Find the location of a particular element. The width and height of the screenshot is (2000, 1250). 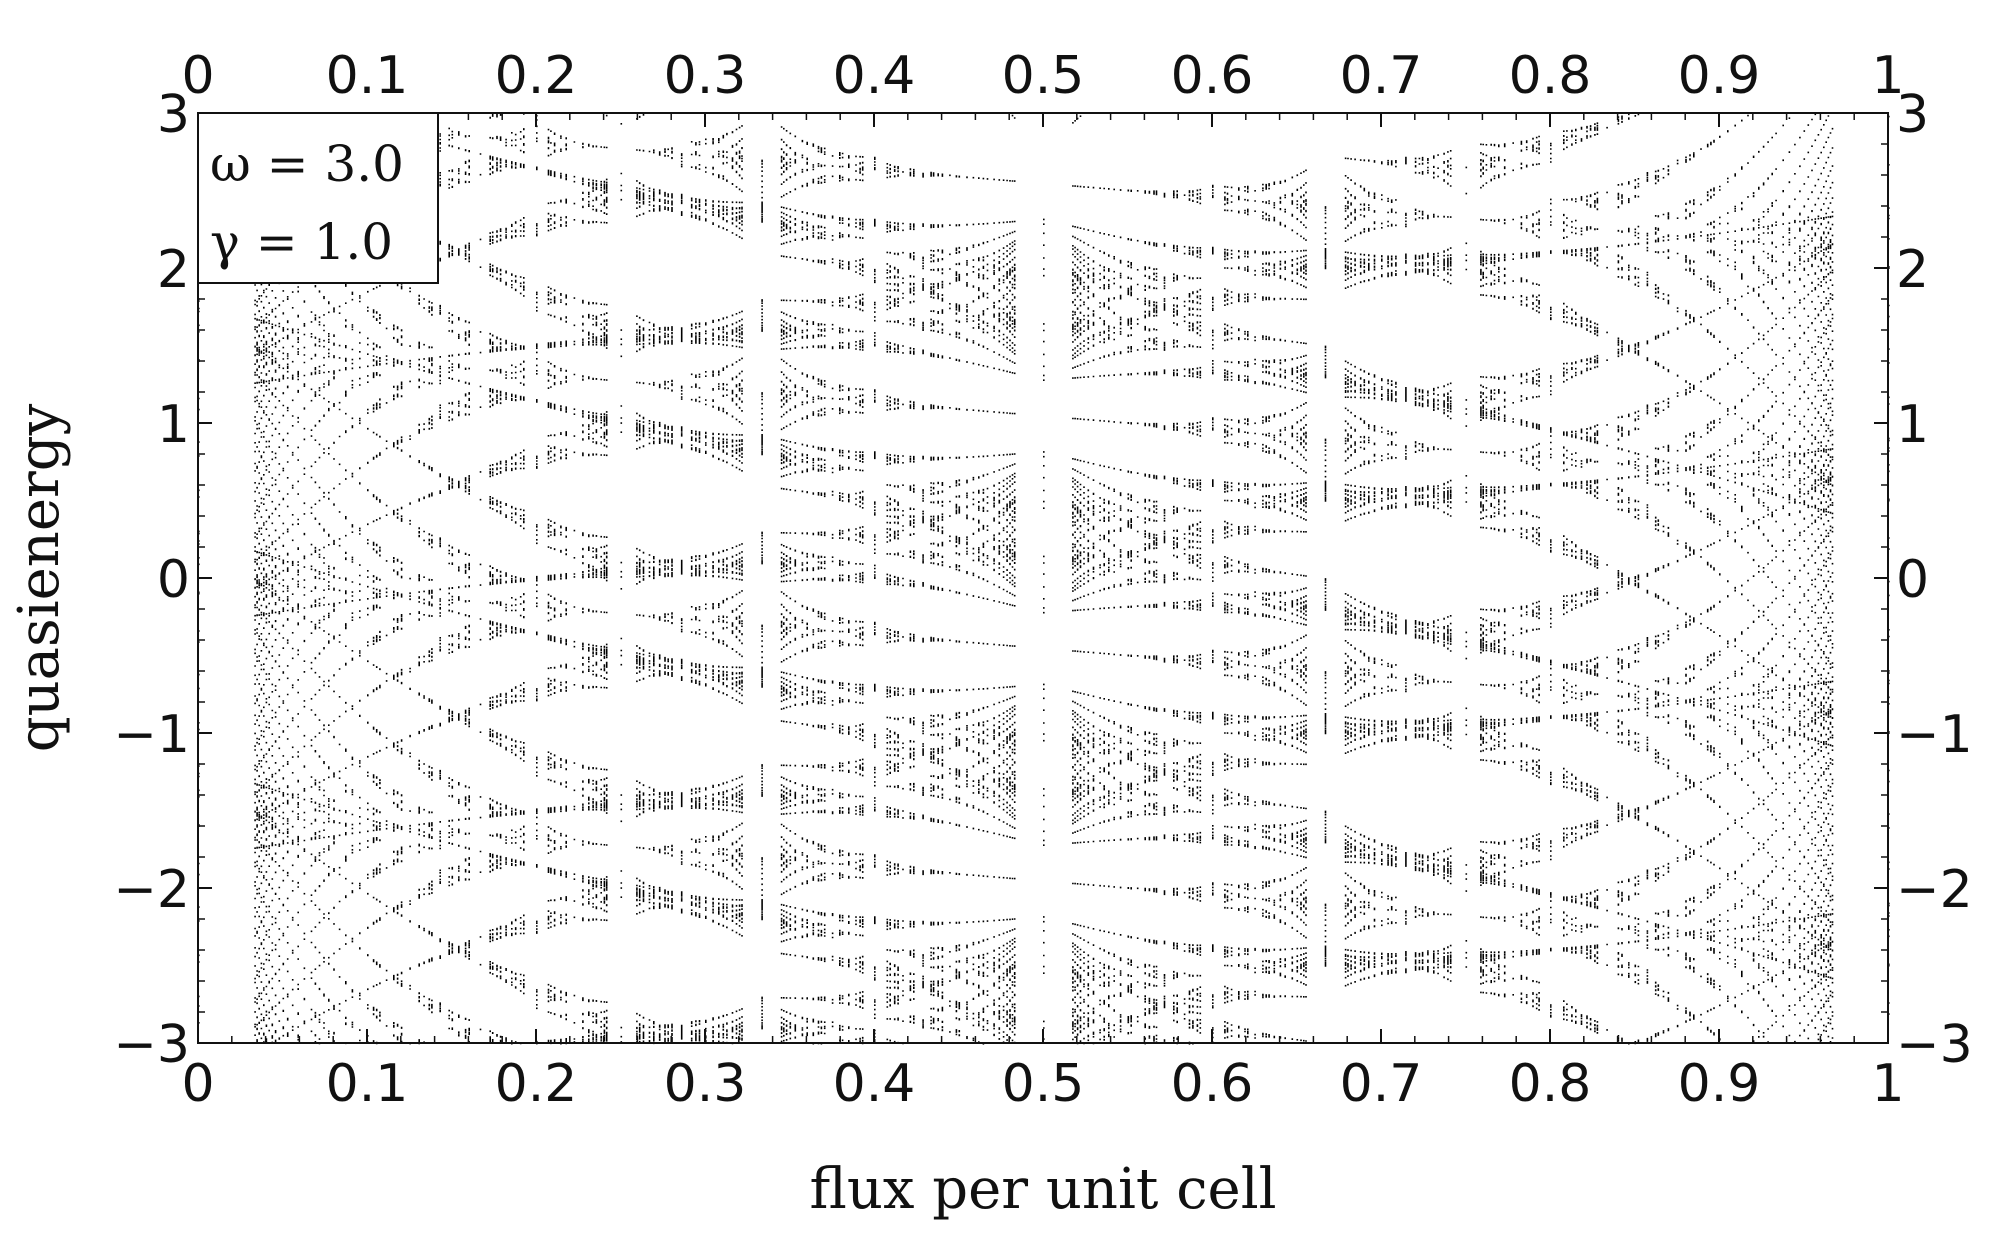

x-tick-label-top: 1 is located at coordinates (1887, 76).